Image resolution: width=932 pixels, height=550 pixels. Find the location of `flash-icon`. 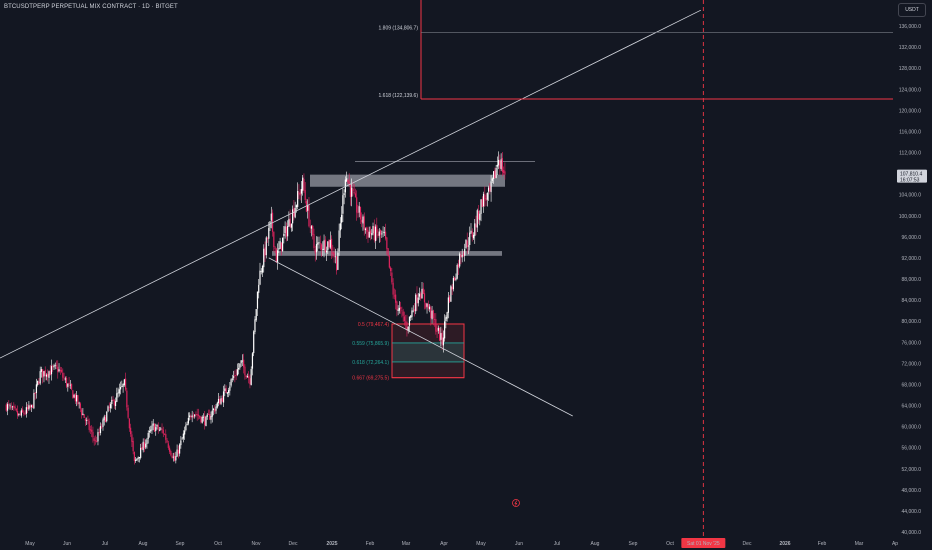

flash-icon is located at coordinates (516, 503).